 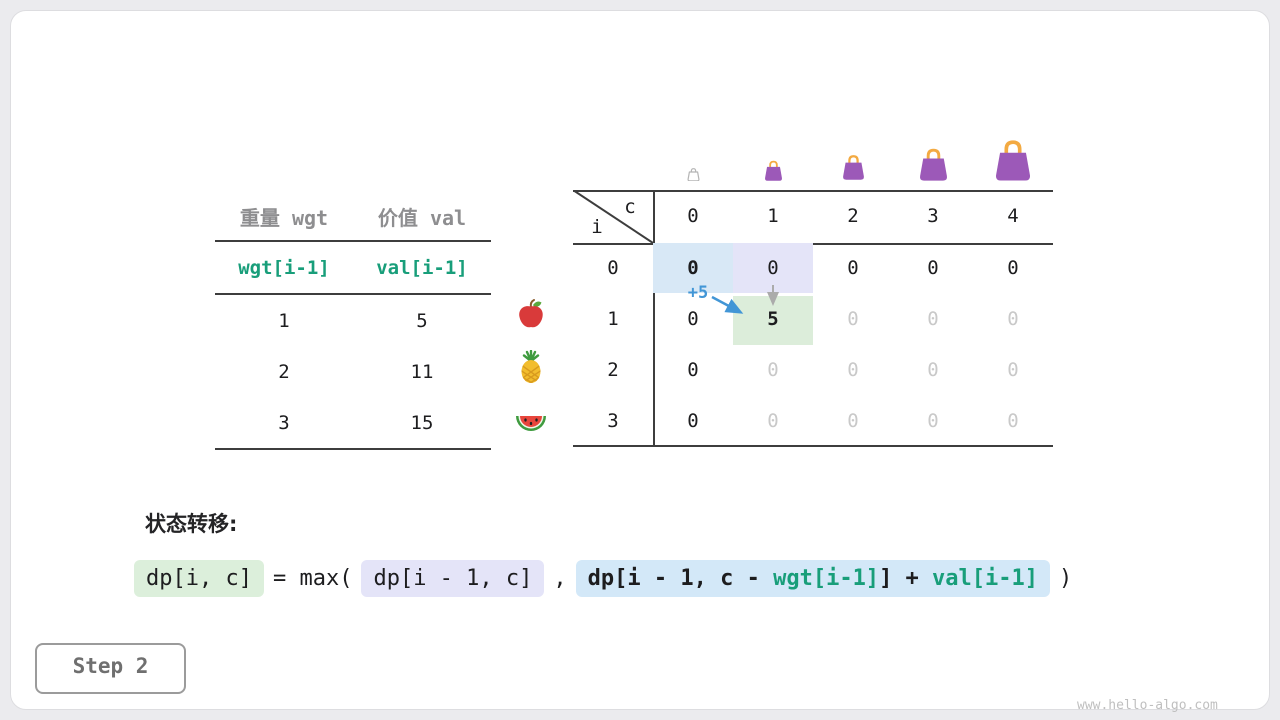 I want to click on formula-option2: dp[i - 1, c - wgt[i-1]] + val[i-1], so click(x=813, y=578).